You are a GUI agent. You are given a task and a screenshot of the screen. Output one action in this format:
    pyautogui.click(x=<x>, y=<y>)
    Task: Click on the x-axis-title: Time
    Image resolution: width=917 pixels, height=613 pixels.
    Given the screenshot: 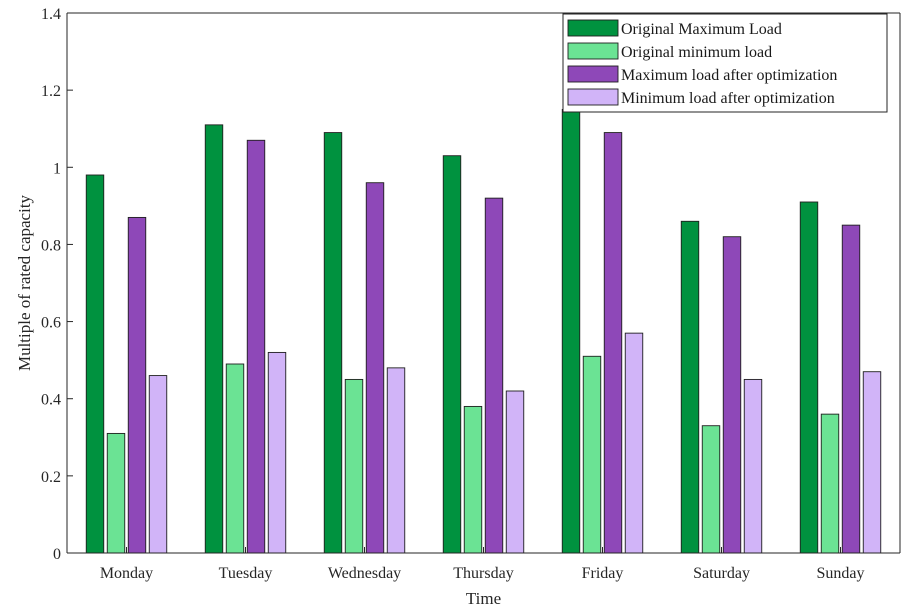 What is the action you would take?
    pyautogui.click(x=483, y=598)
    